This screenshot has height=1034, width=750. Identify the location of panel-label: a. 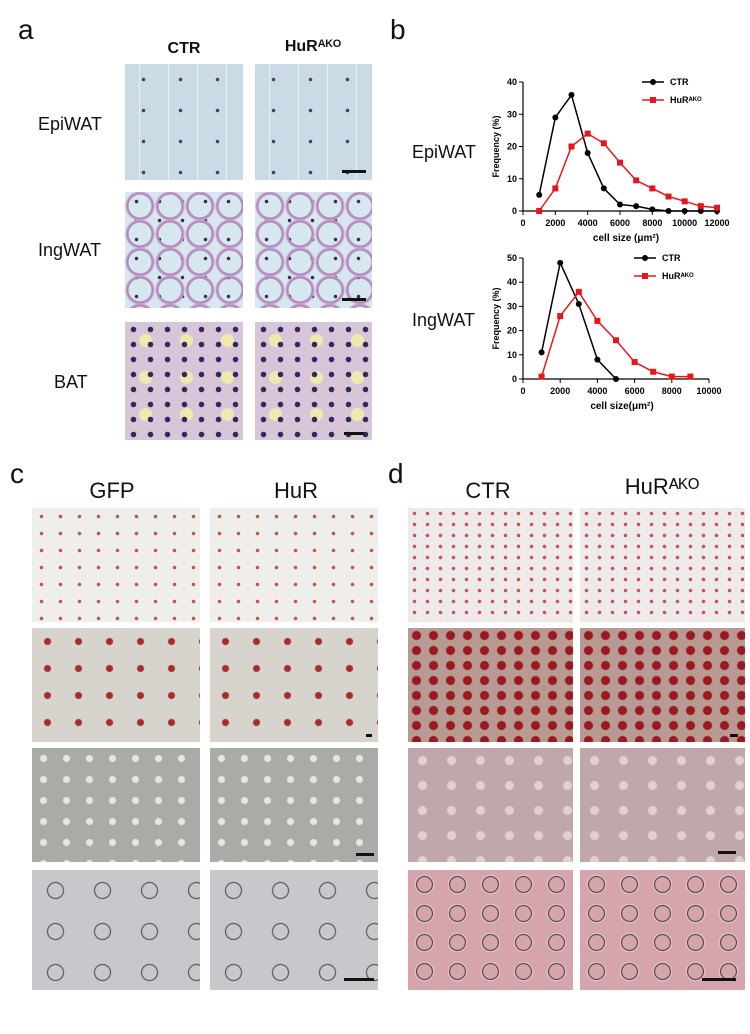
(26, 29).